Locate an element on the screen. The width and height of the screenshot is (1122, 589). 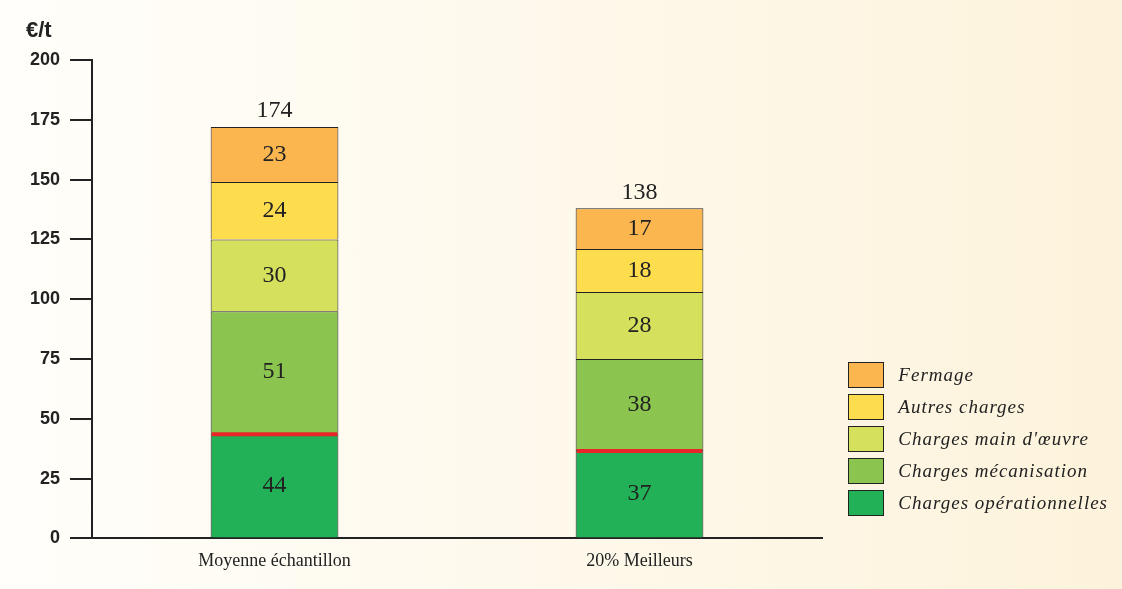
y-tick-label: 25 is located at coordinates (50, 477).